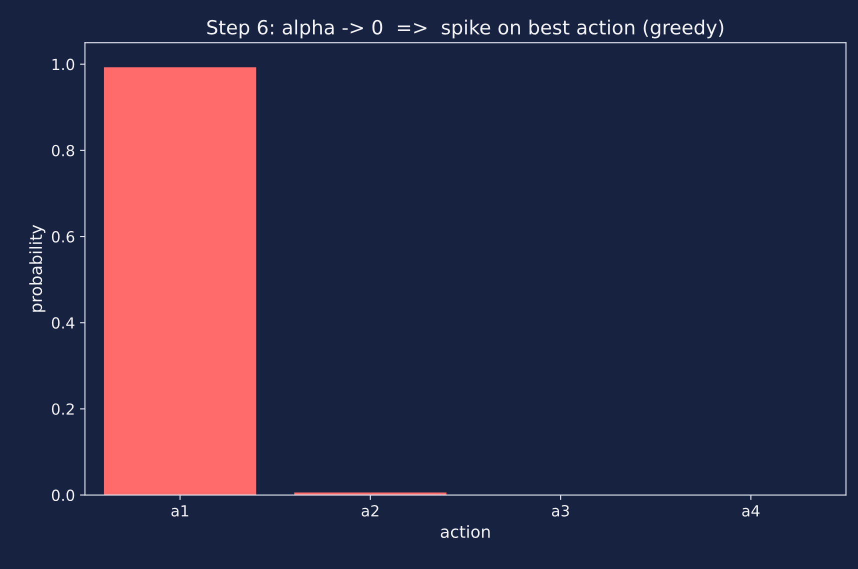 This screenshot has height=569, width=858. What do you see at coordinates (465, 29) in the screenshot?
I see `chart-title: Step 6: alpha -> 0 => spike on best action (greedy)` at bounding box center [465, 29].